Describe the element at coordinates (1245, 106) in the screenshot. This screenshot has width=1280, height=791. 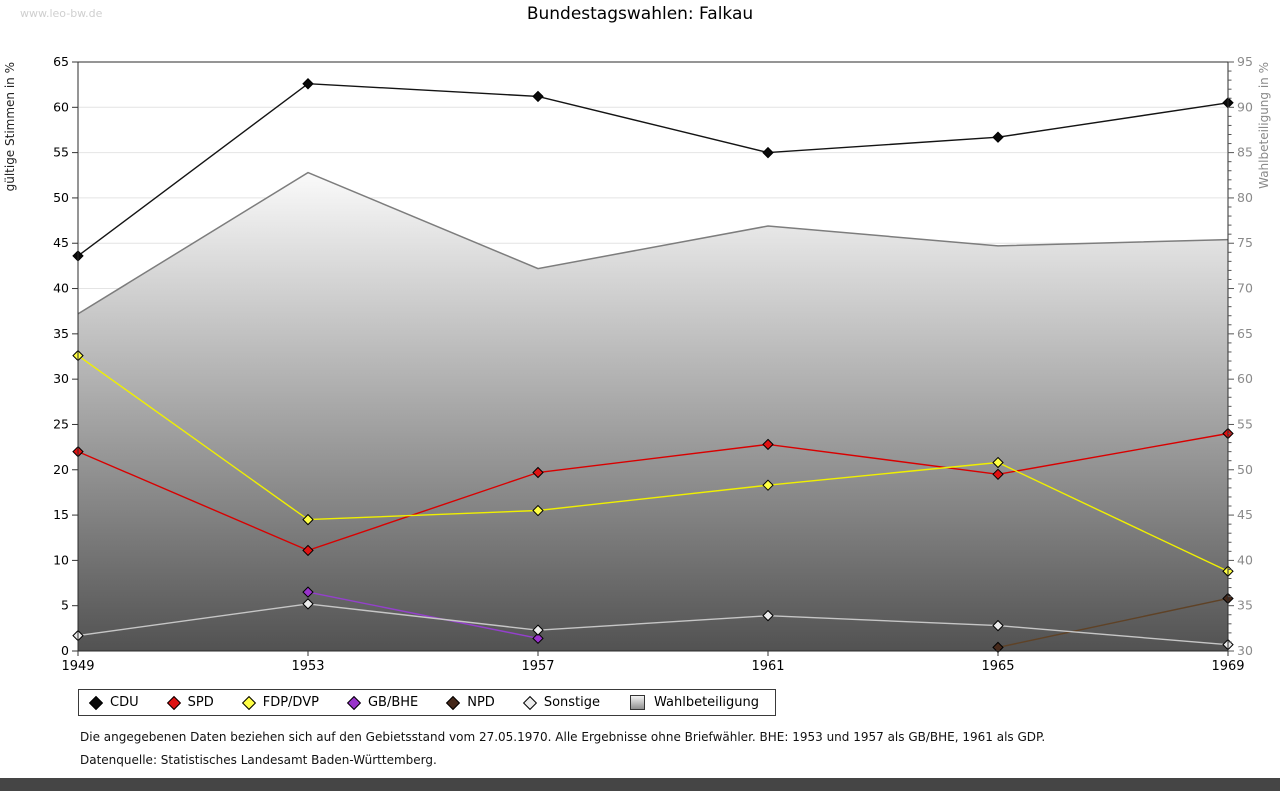
I see `right-axis-tick-label: 90` at that location.